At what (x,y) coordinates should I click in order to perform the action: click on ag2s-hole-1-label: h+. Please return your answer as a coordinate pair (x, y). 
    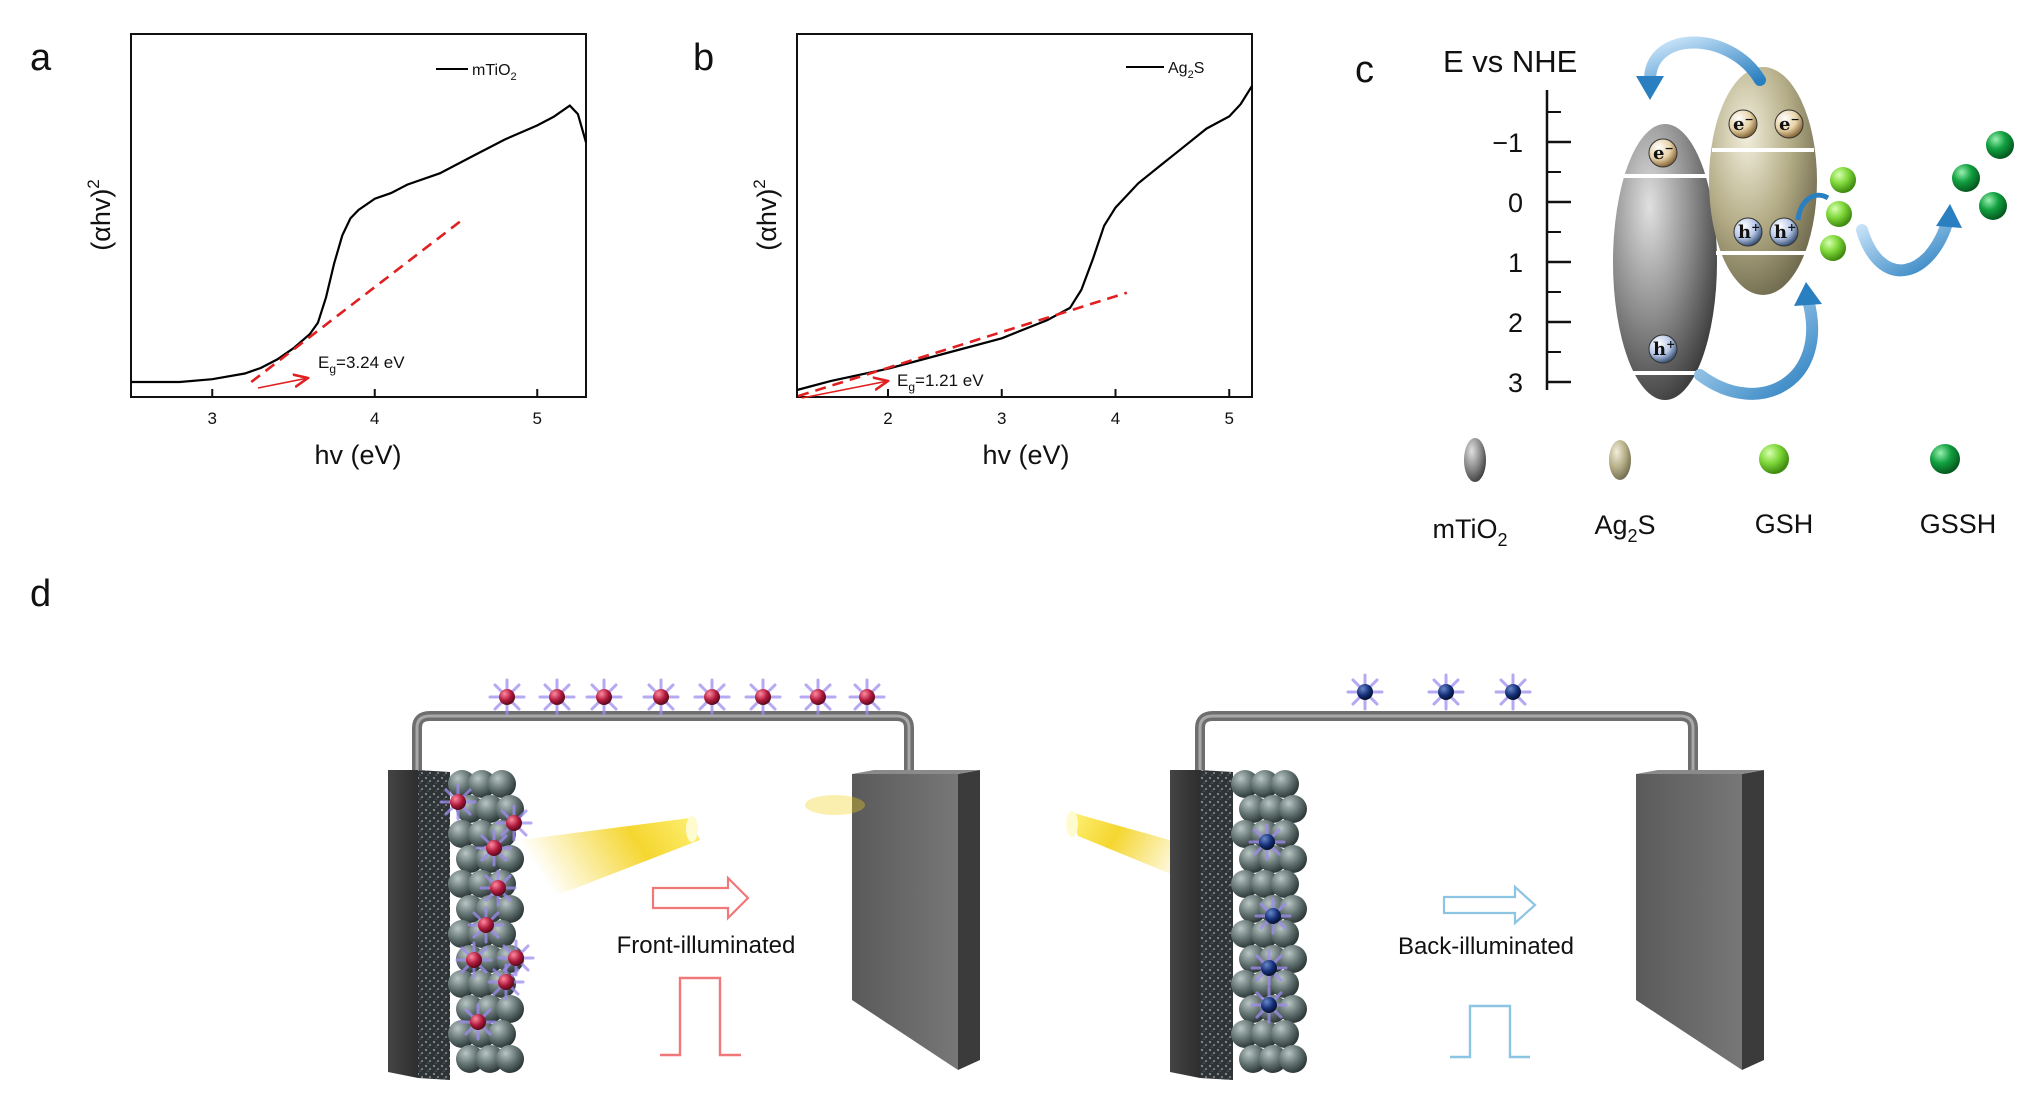
    Looking at the image, I should click on (1749, 232).